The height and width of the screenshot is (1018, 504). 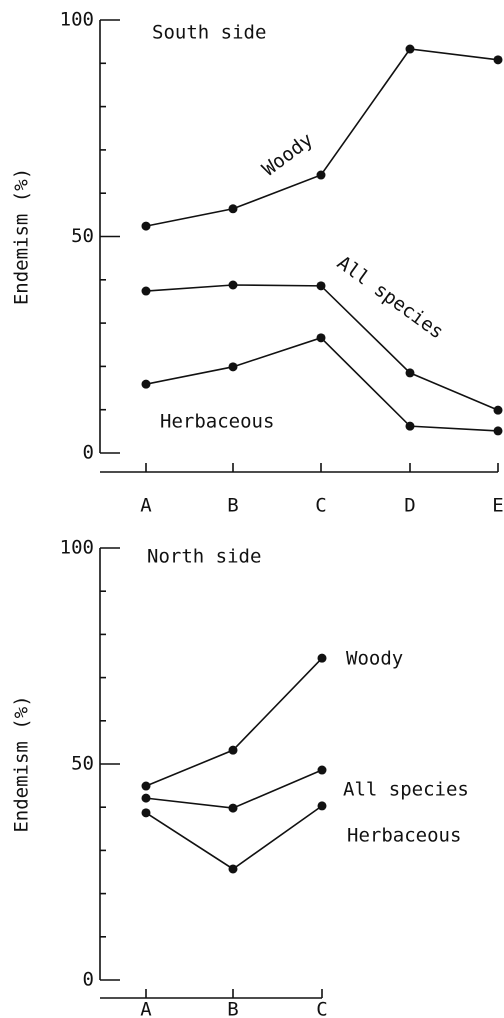 What do you see at coordinates (204, 557) in the screenshot?
I see `annotation: North side` at bounding box center [204, 557].